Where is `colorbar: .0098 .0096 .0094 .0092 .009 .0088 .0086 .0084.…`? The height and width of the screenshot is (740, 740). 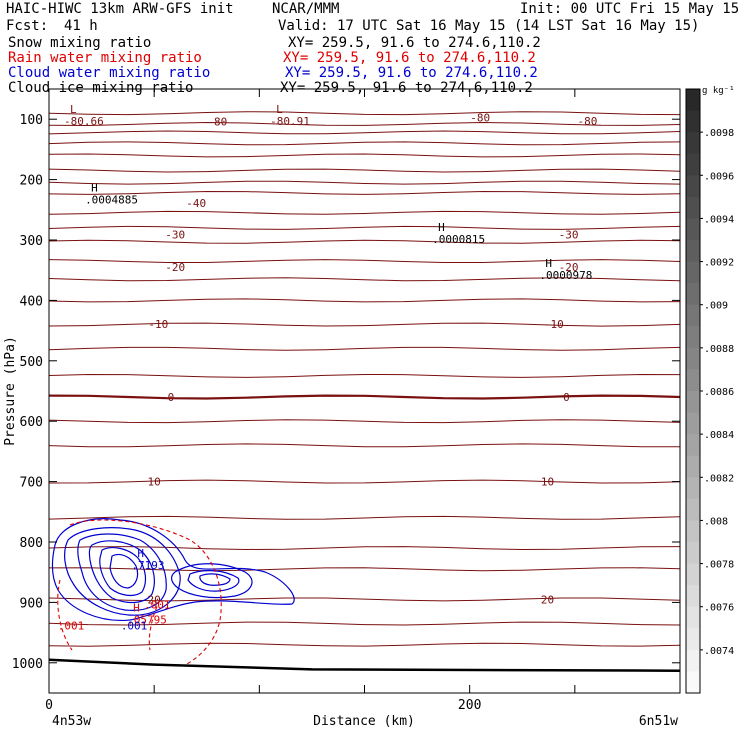 colorbar: .0098 .0096 .0094 .0092 .009 .0088 .0086 .0084.… is located at coordinates (709, 391).